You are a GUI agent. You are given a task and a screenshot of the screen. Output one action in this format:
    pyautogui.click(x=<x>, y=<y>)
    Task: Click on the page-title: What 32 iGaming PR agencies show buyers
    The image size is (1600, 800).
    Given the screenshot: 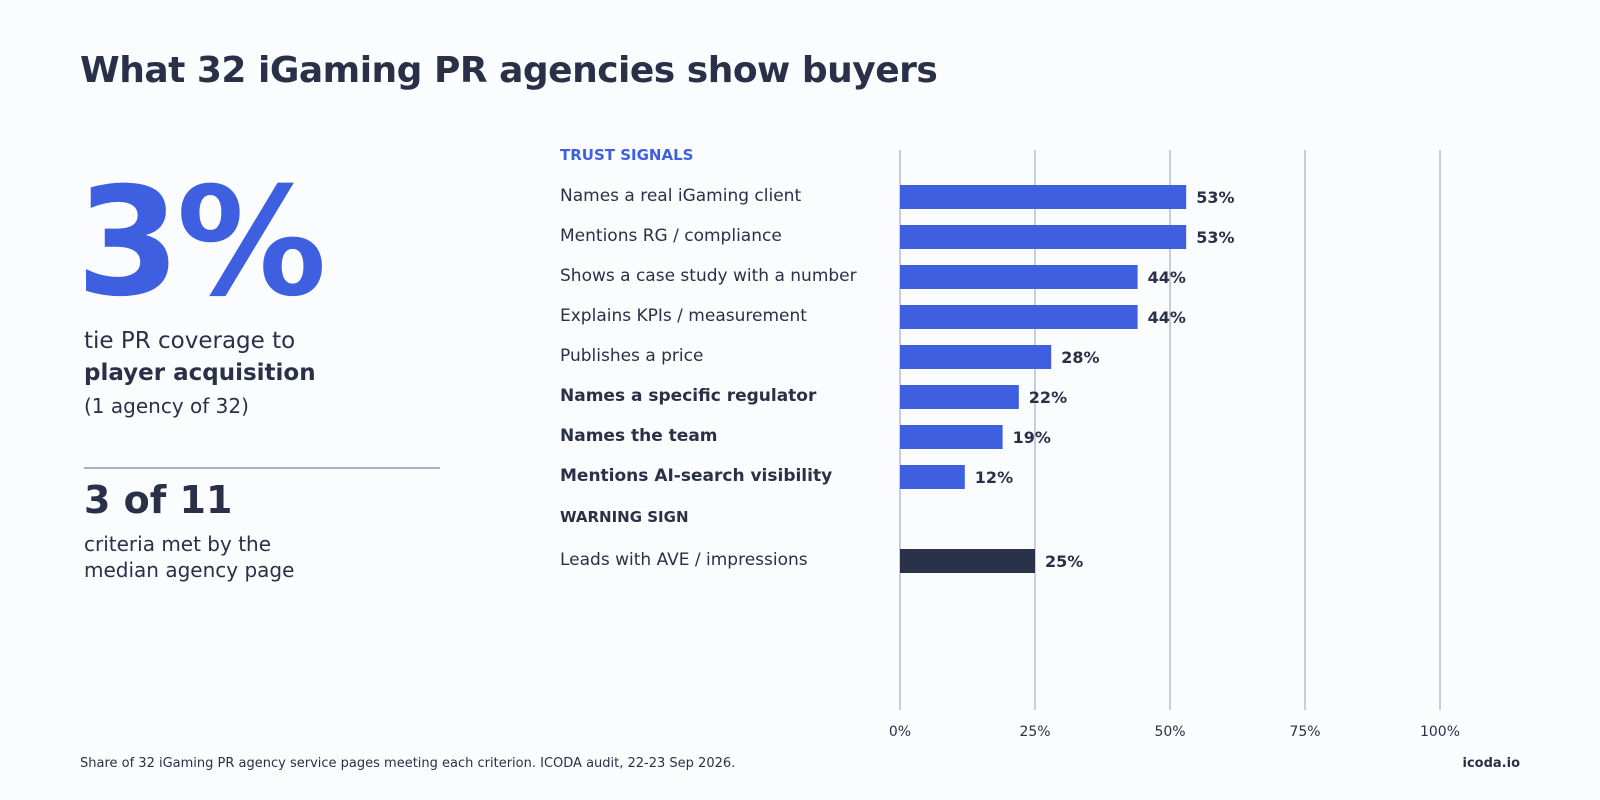 What is the action you would take?
    pyautogui.click(x=509, y=70)
    